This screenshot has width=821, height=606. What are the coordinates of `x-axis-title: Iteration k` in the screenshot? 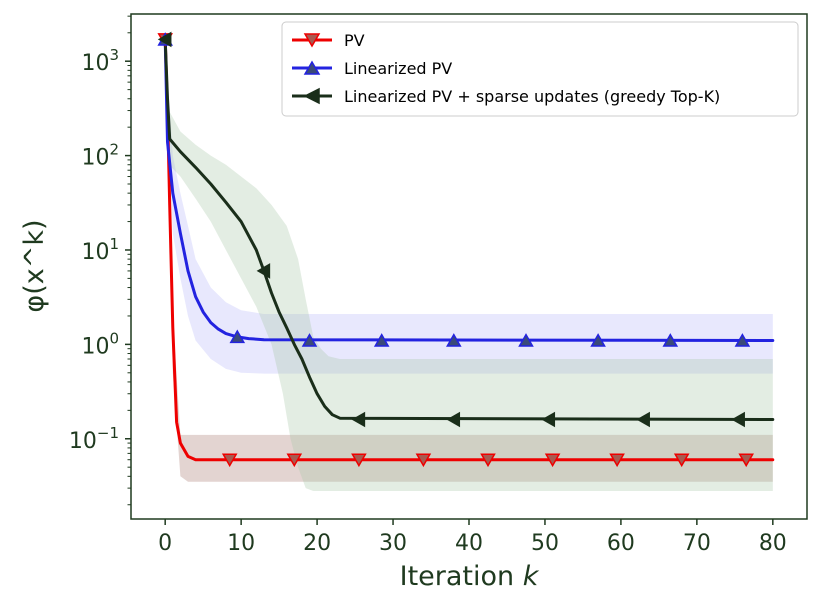 It's located at (470, 576).